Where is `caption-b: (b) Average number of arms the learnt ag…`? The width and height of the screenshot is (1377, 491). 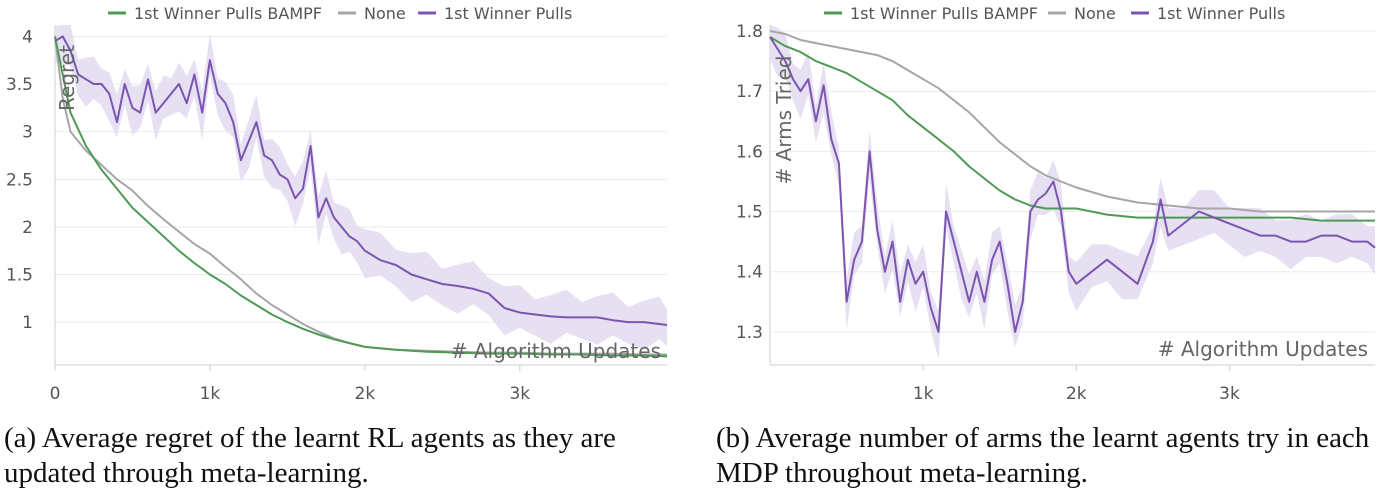 caption-b: (b) Average number of arms the learnt ag… is located at coordinates (1043, 455).